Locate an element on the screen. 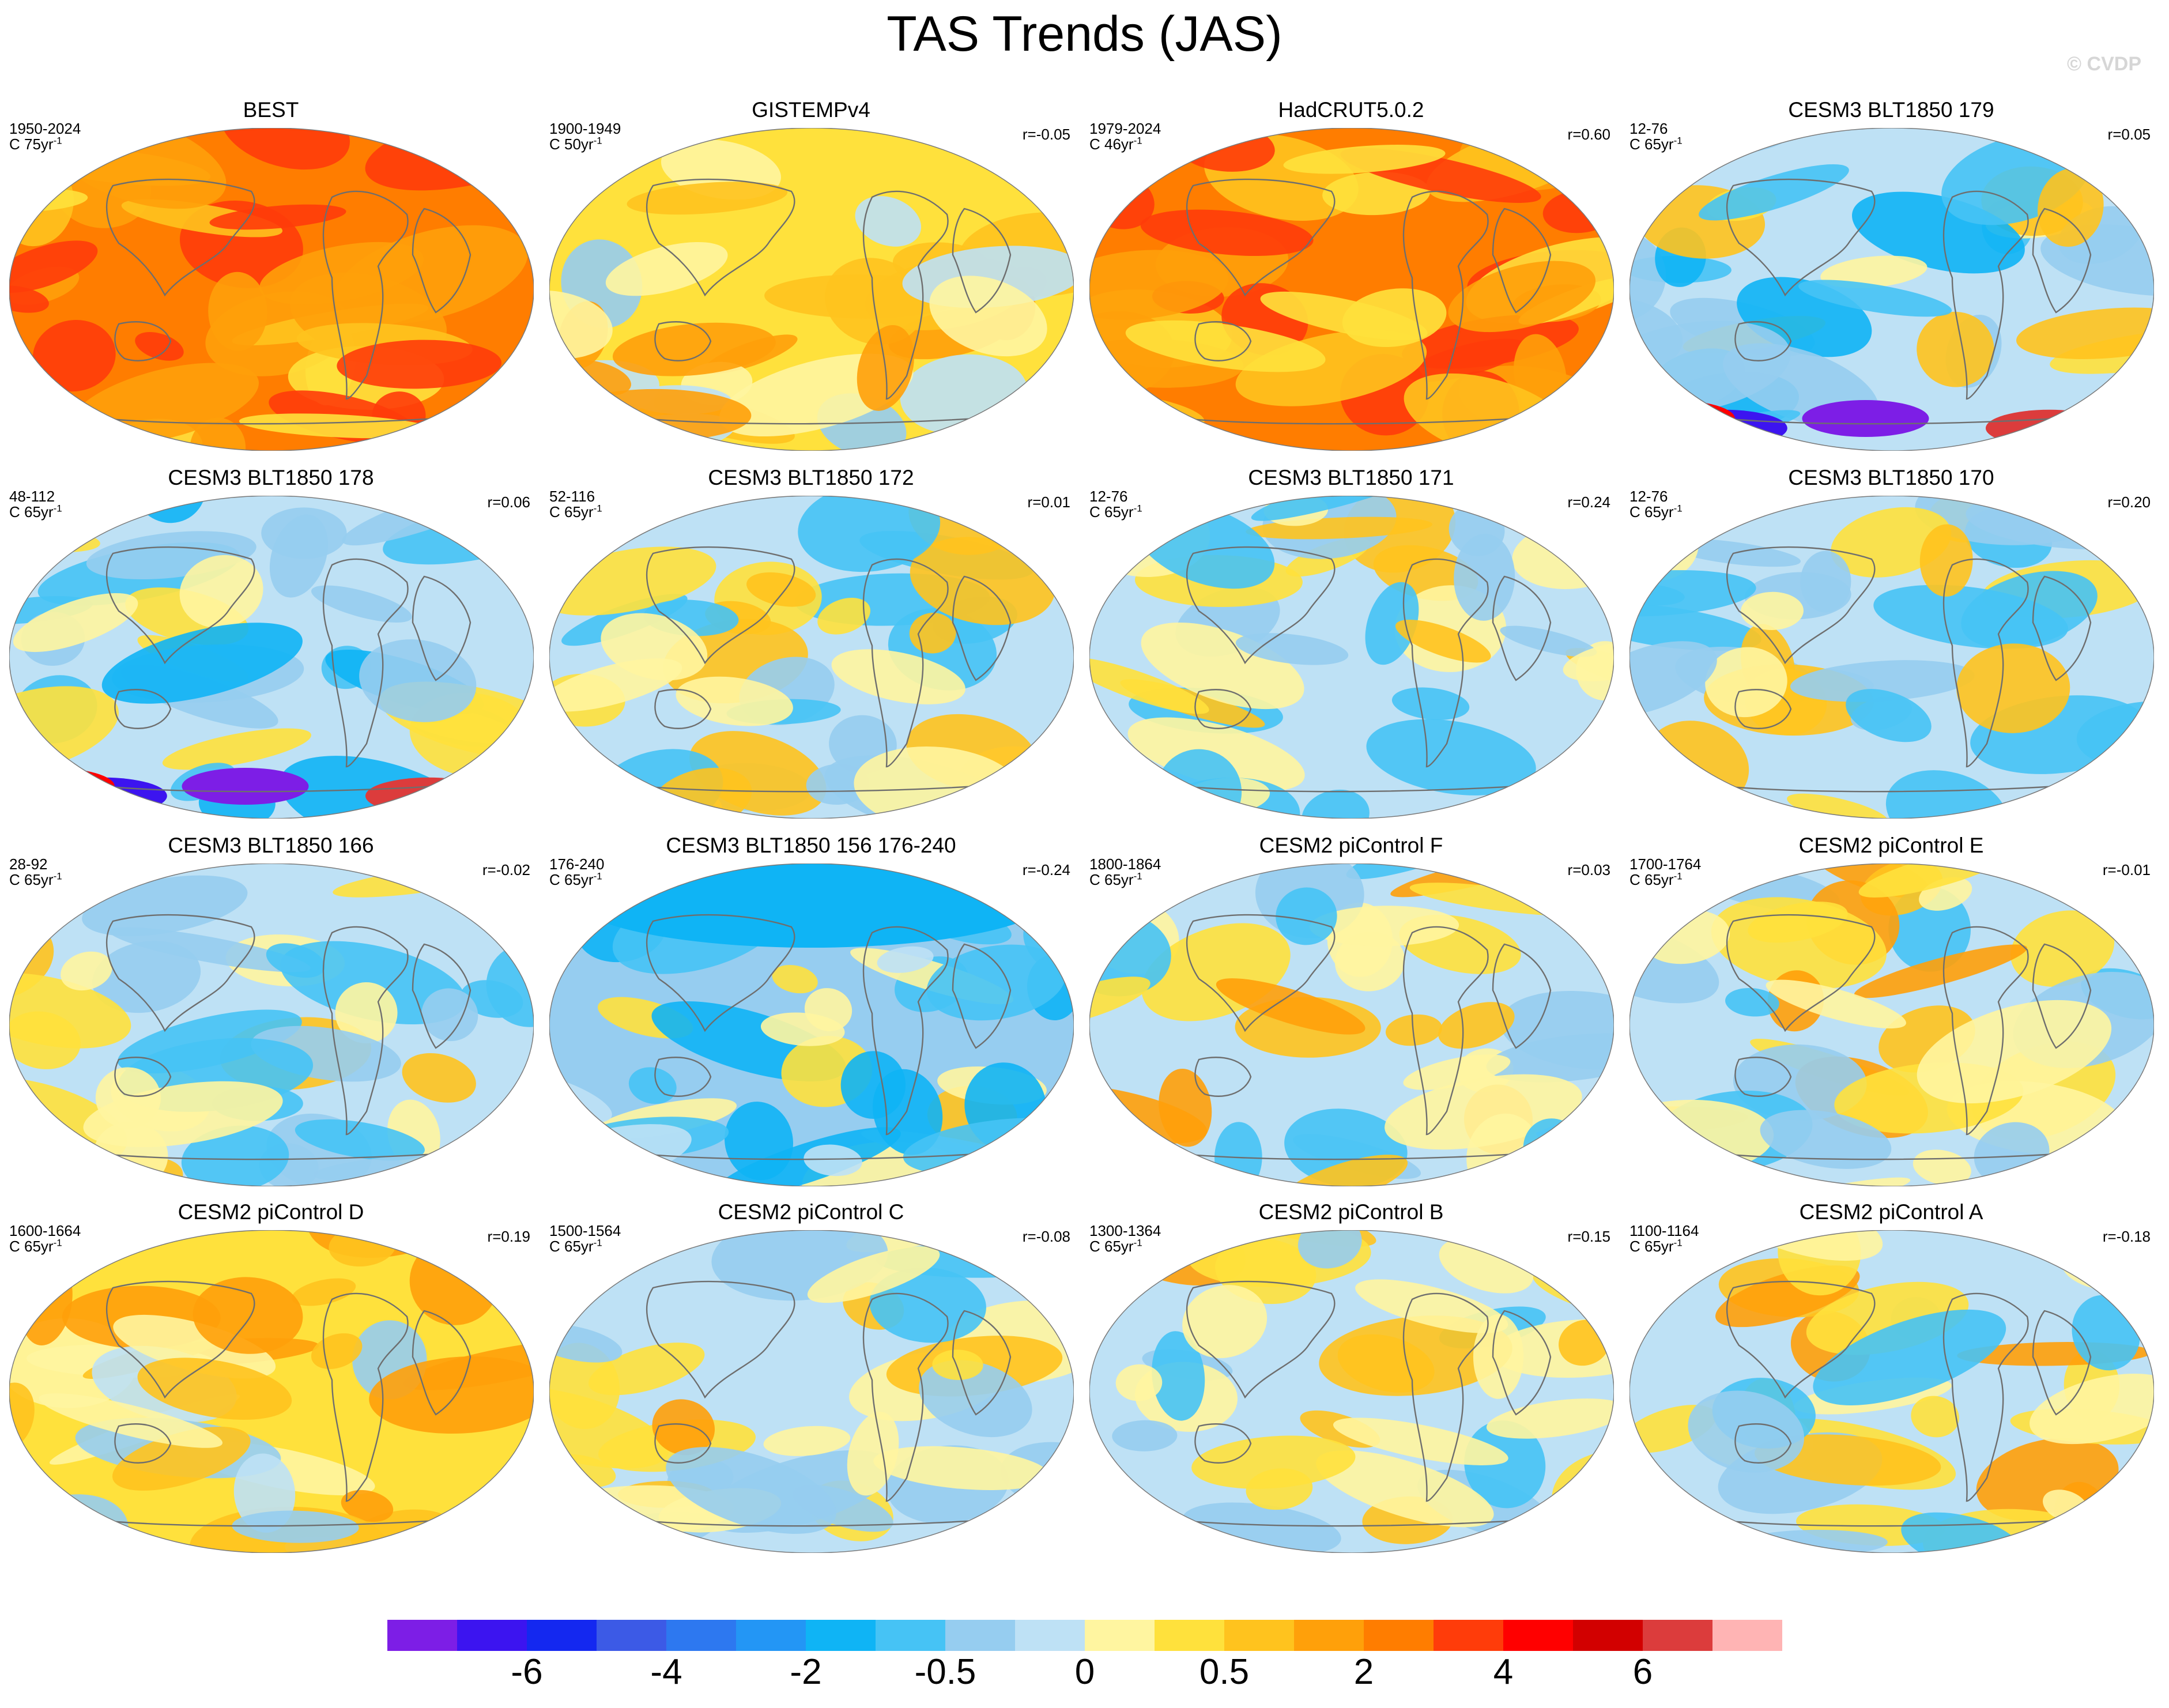 The width and height of the screenshot is (2169, 1708). map-panel: CESM3 BLT1850 166 28-92 C 65yr-1 r=-0.02 is located at coordinates (271, 1016).